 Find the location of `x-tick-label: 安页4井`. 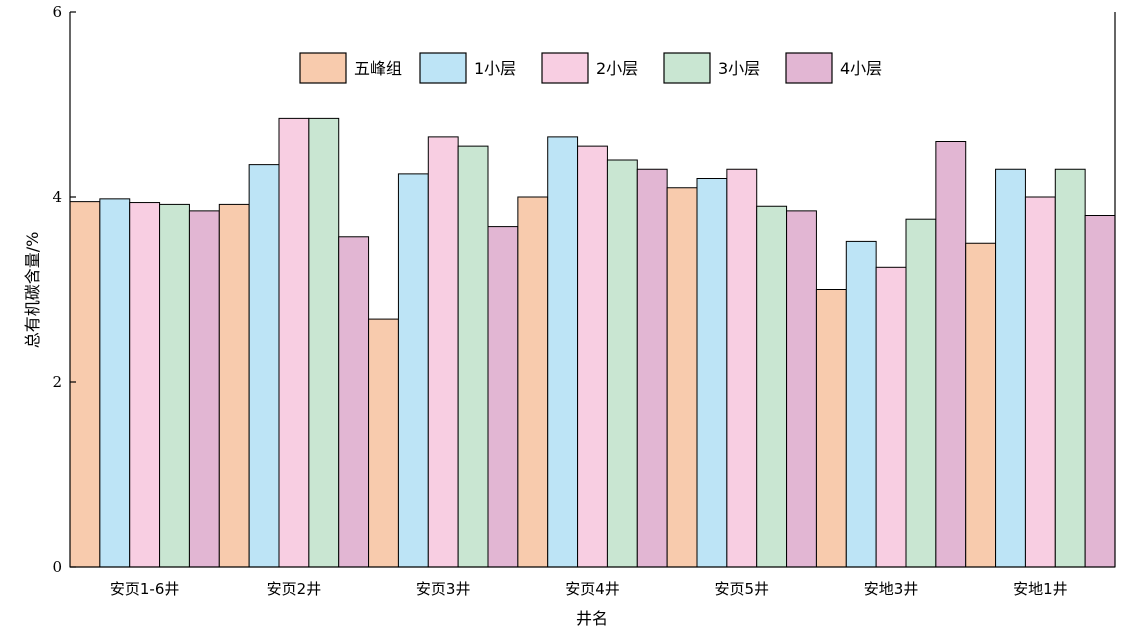

x-tick-label: 安页4井 is located at coordinates (592, 589).